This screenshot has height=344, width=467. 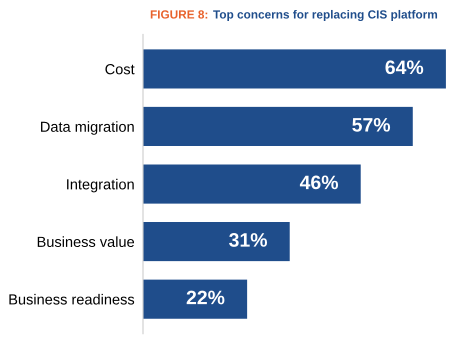 What do you see at coordinates (120, 69) in the screenshot?
I see `y-tick-label: Cost` at bounding box center [120, 69].